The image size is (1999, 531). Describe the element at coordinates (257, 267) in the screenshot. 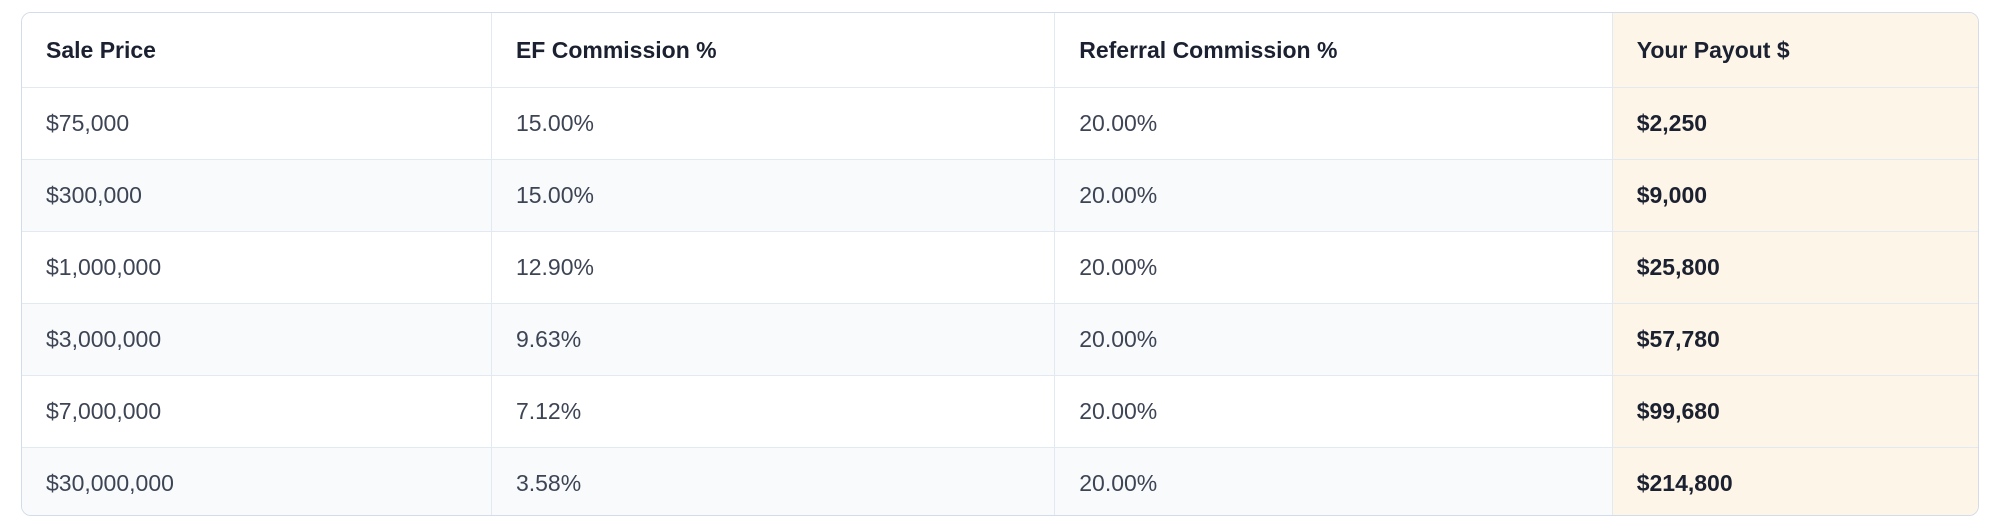

I see `cell-sale-price: $1,000,000` at that location.